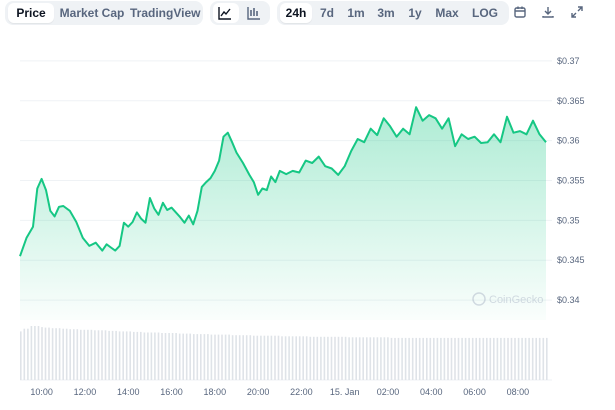 The height and width of the screenshot is (410, 615). Describe the element at coordinates (215, 392) in the screenshot. I see `x-tick-label: 18:00` at that location.